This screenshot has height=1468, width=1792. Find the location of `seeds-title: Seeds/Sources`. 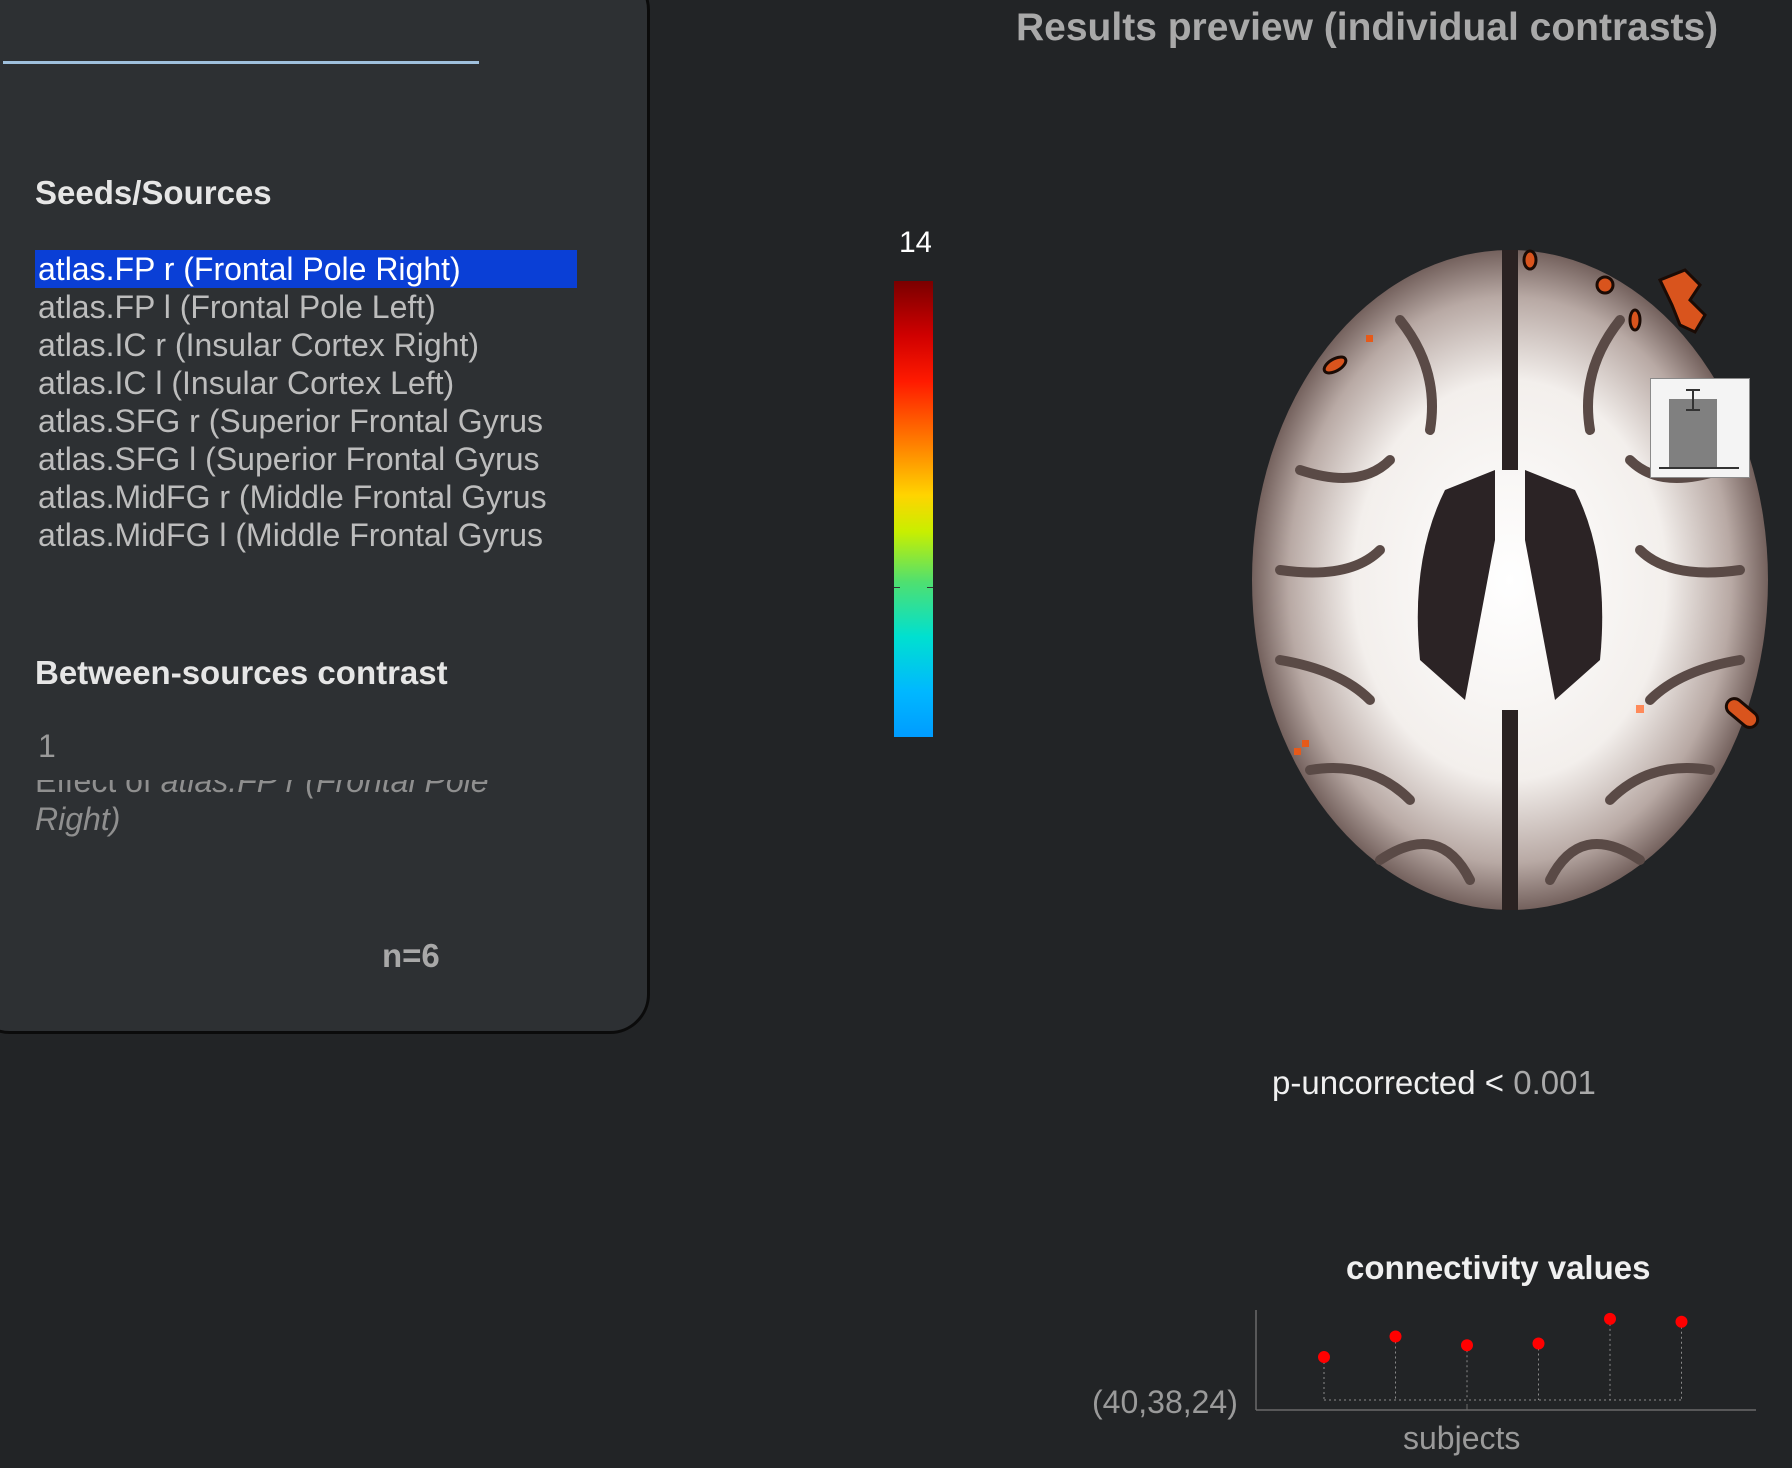

seeds-title: Seeds/Sources is located at coordinates (153, 192).